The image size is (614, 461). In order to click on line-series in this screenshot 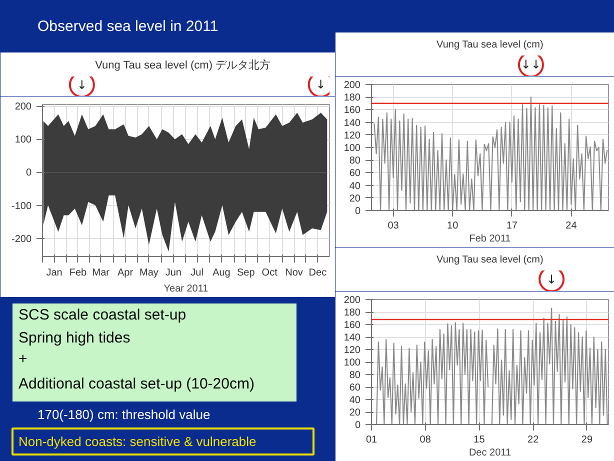, I will do `click(491, 153)`.